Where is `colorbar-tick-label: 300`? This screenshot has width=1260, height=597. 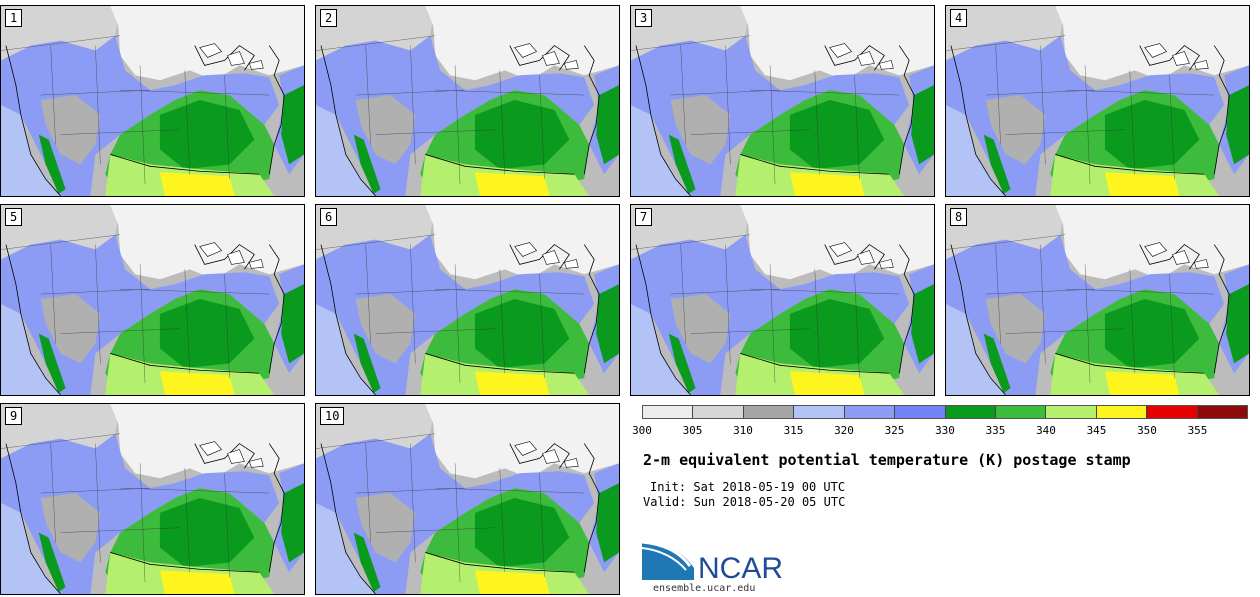
colorbar-tick-label: 300 is located at coordinates (642, 430).